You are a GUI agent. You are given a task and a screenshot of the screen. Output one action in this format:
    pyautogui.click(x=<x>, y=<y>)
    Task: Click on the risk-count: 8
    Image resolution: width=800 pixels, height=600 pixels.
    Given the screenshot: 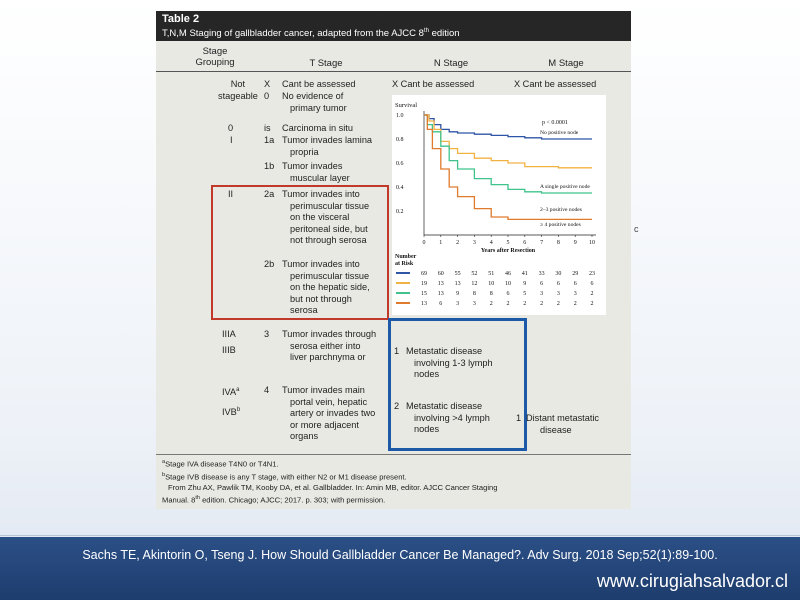 What is the action you would take?
    pyautogui.click(x=491, y=294)
    